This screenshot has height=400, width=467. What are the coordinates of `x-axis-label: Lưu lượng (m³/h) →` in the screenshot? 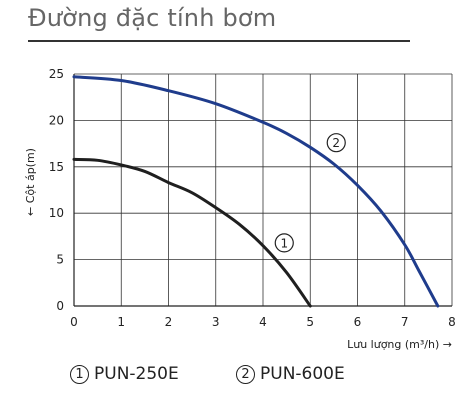 It's located at (399, 344).